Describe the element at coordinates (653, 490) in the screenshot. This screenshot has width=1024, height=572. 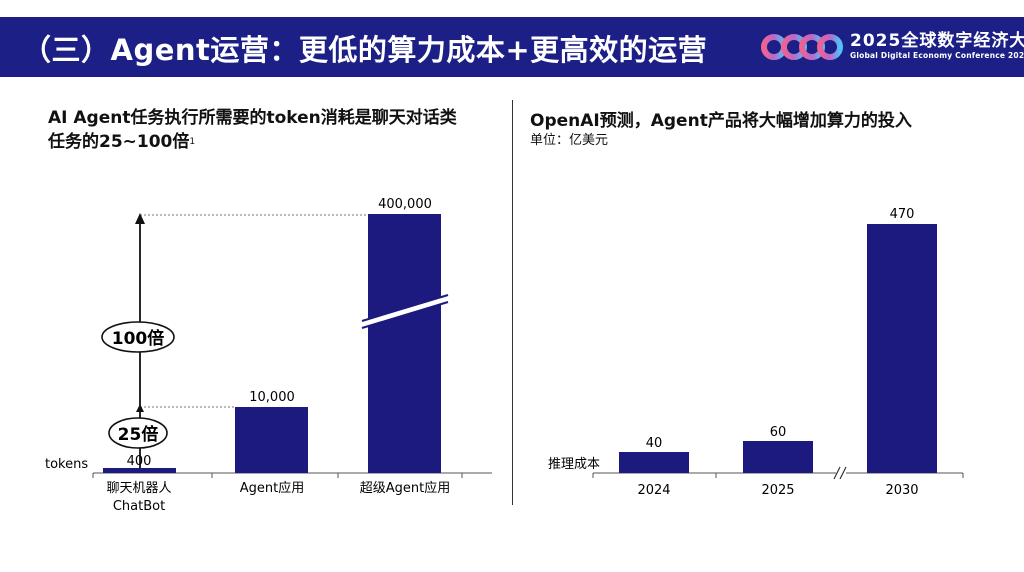
I see `category-2024: 2024` at that location.